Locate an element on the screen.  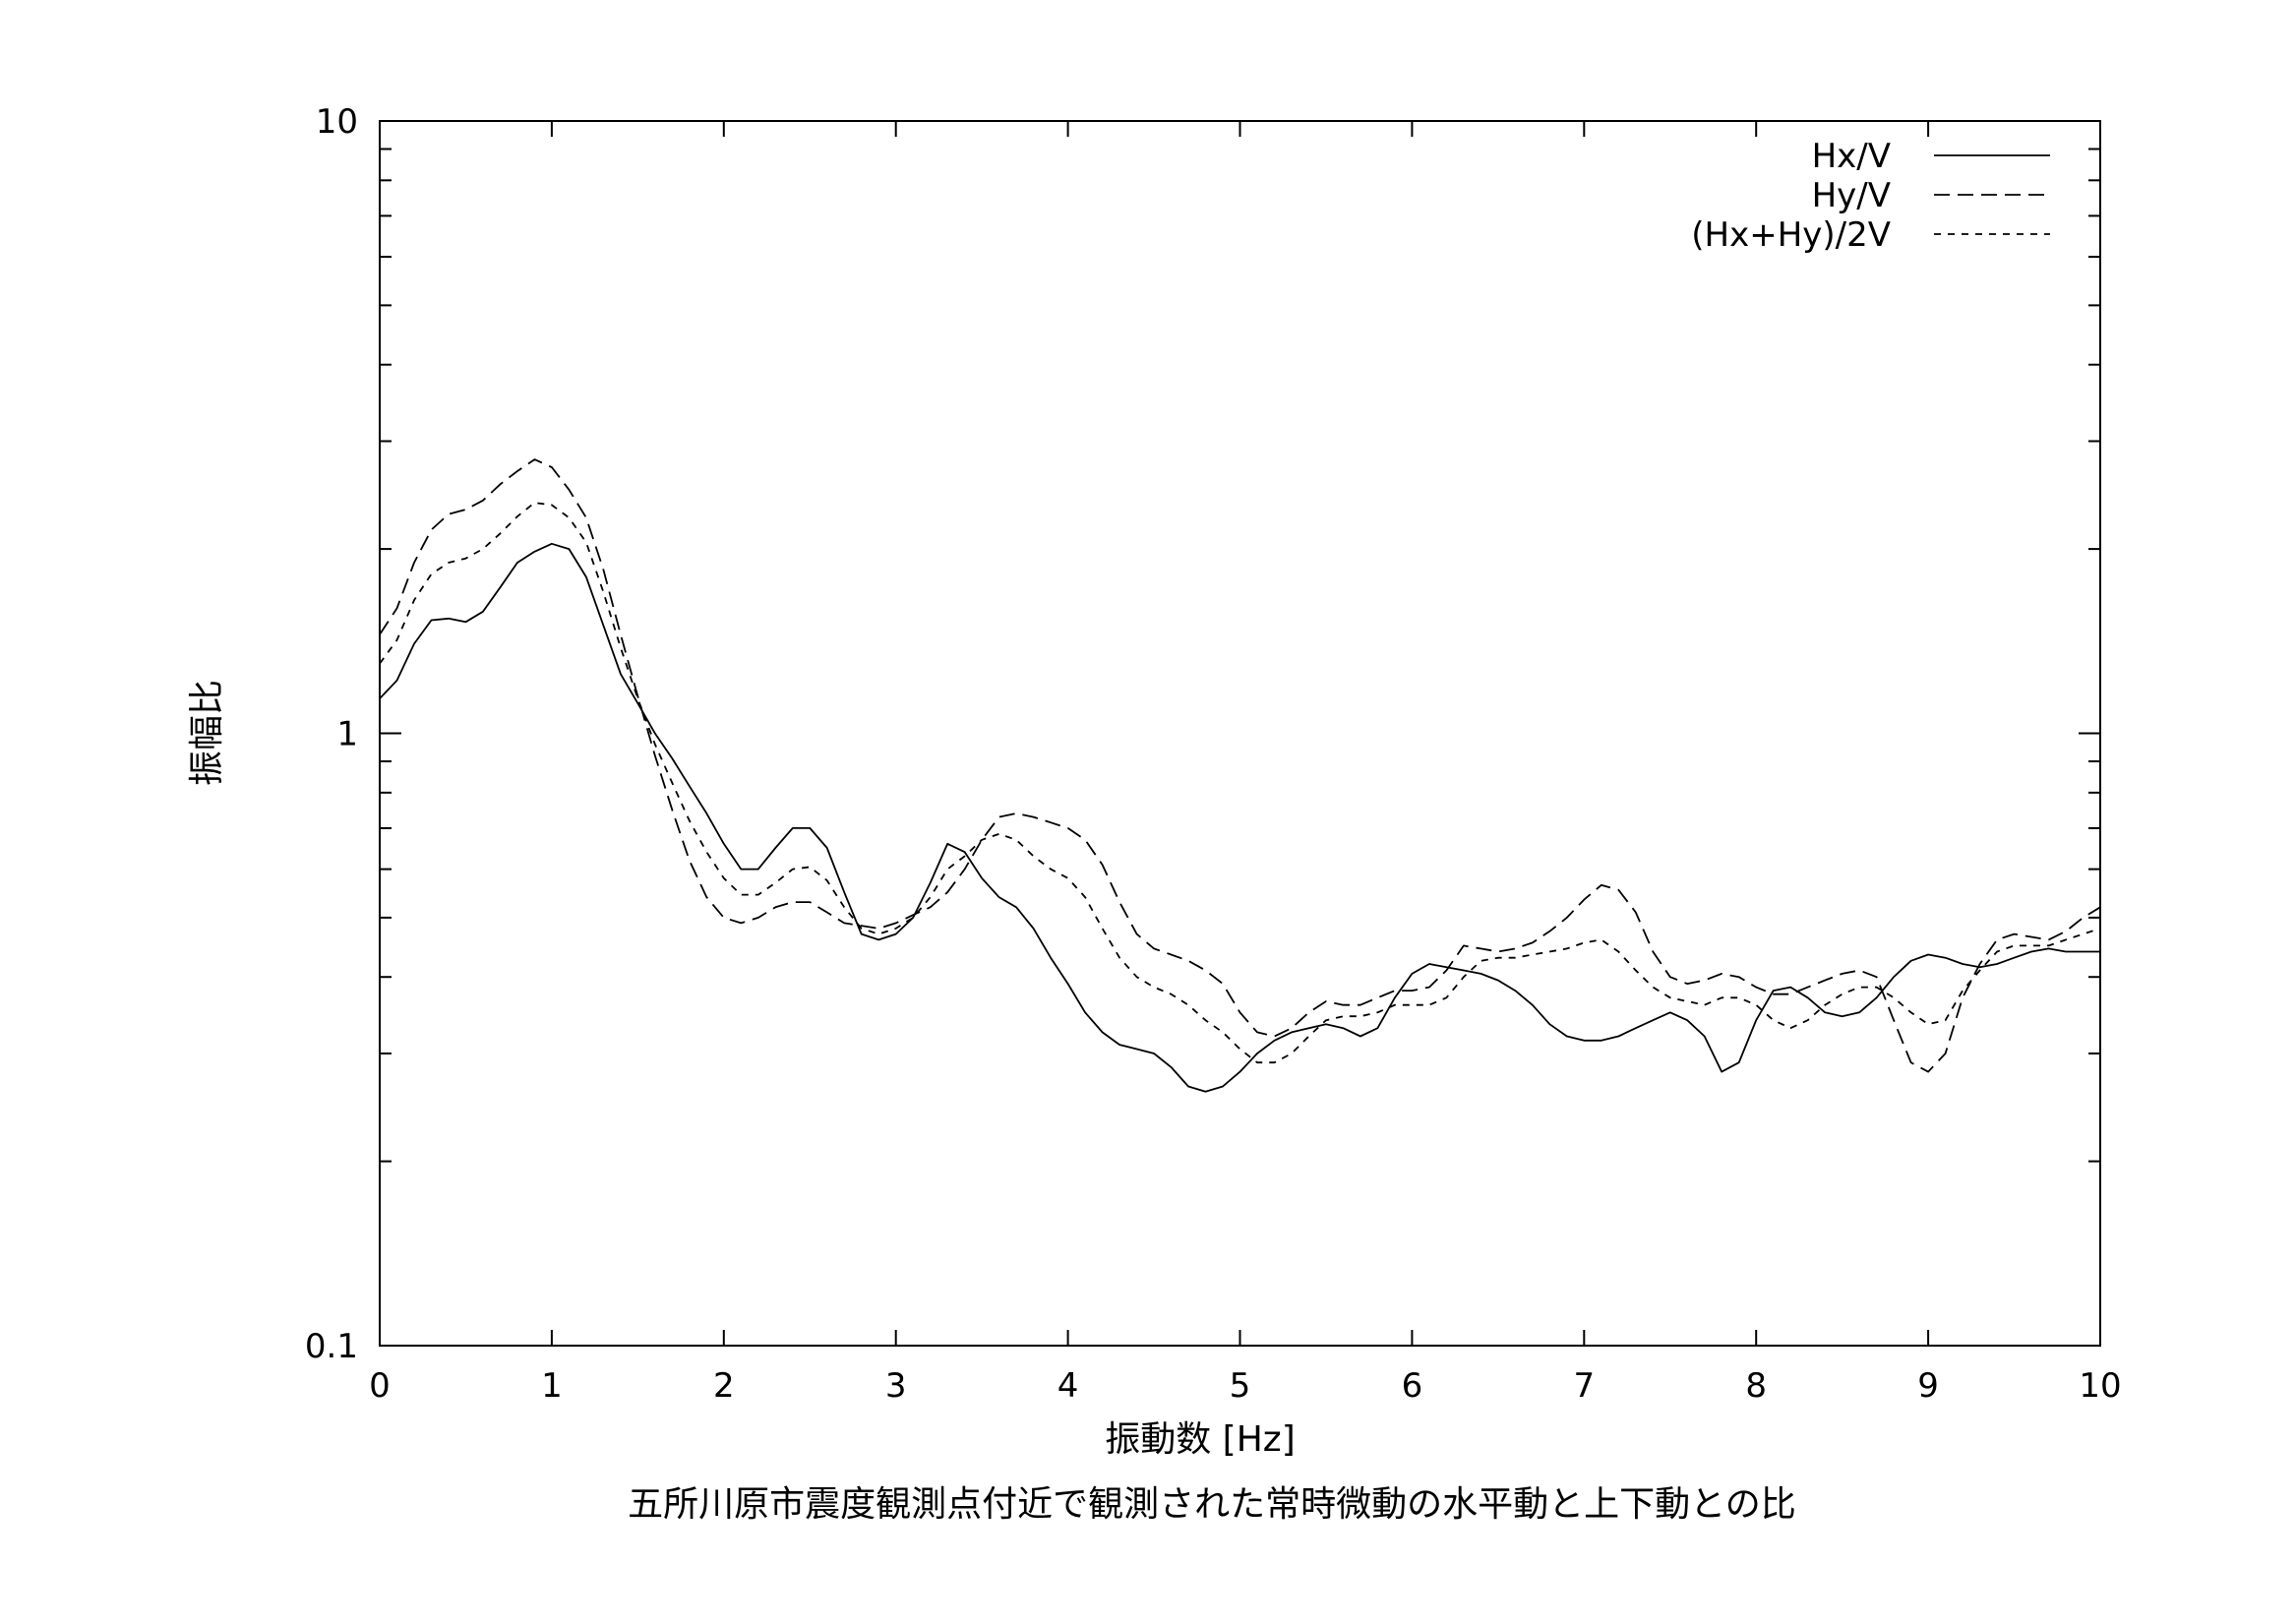
x-tick-label: 2 is located at coordinates (724, 1386).